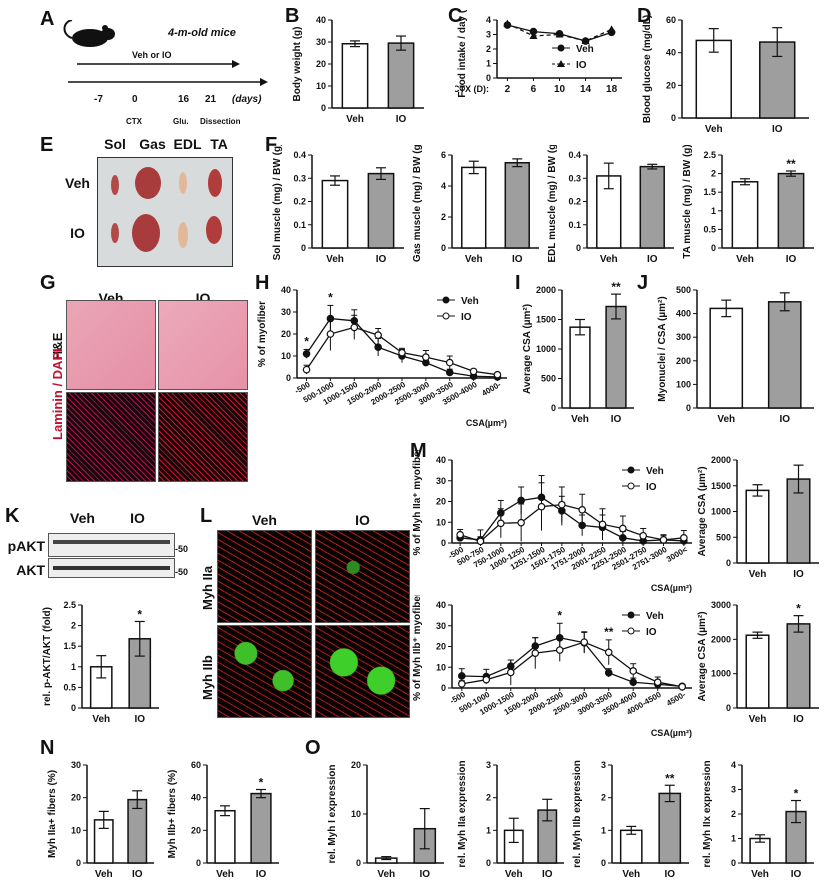 This screenshot has width=825, height=890. Describe the element at coordinates (77, 233) in the screenshot. I see `muscle-row-io: IO` at that location.